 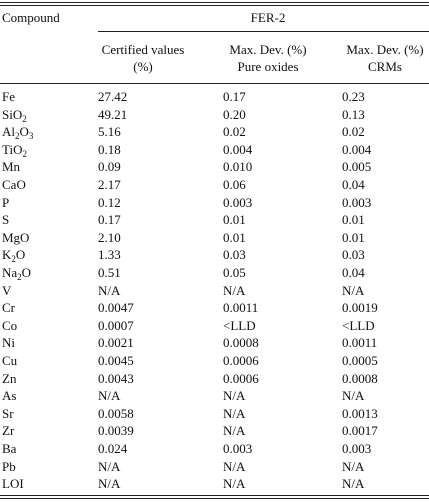 I want to click on compound-cell: Cr, so click(x=8, y=308).